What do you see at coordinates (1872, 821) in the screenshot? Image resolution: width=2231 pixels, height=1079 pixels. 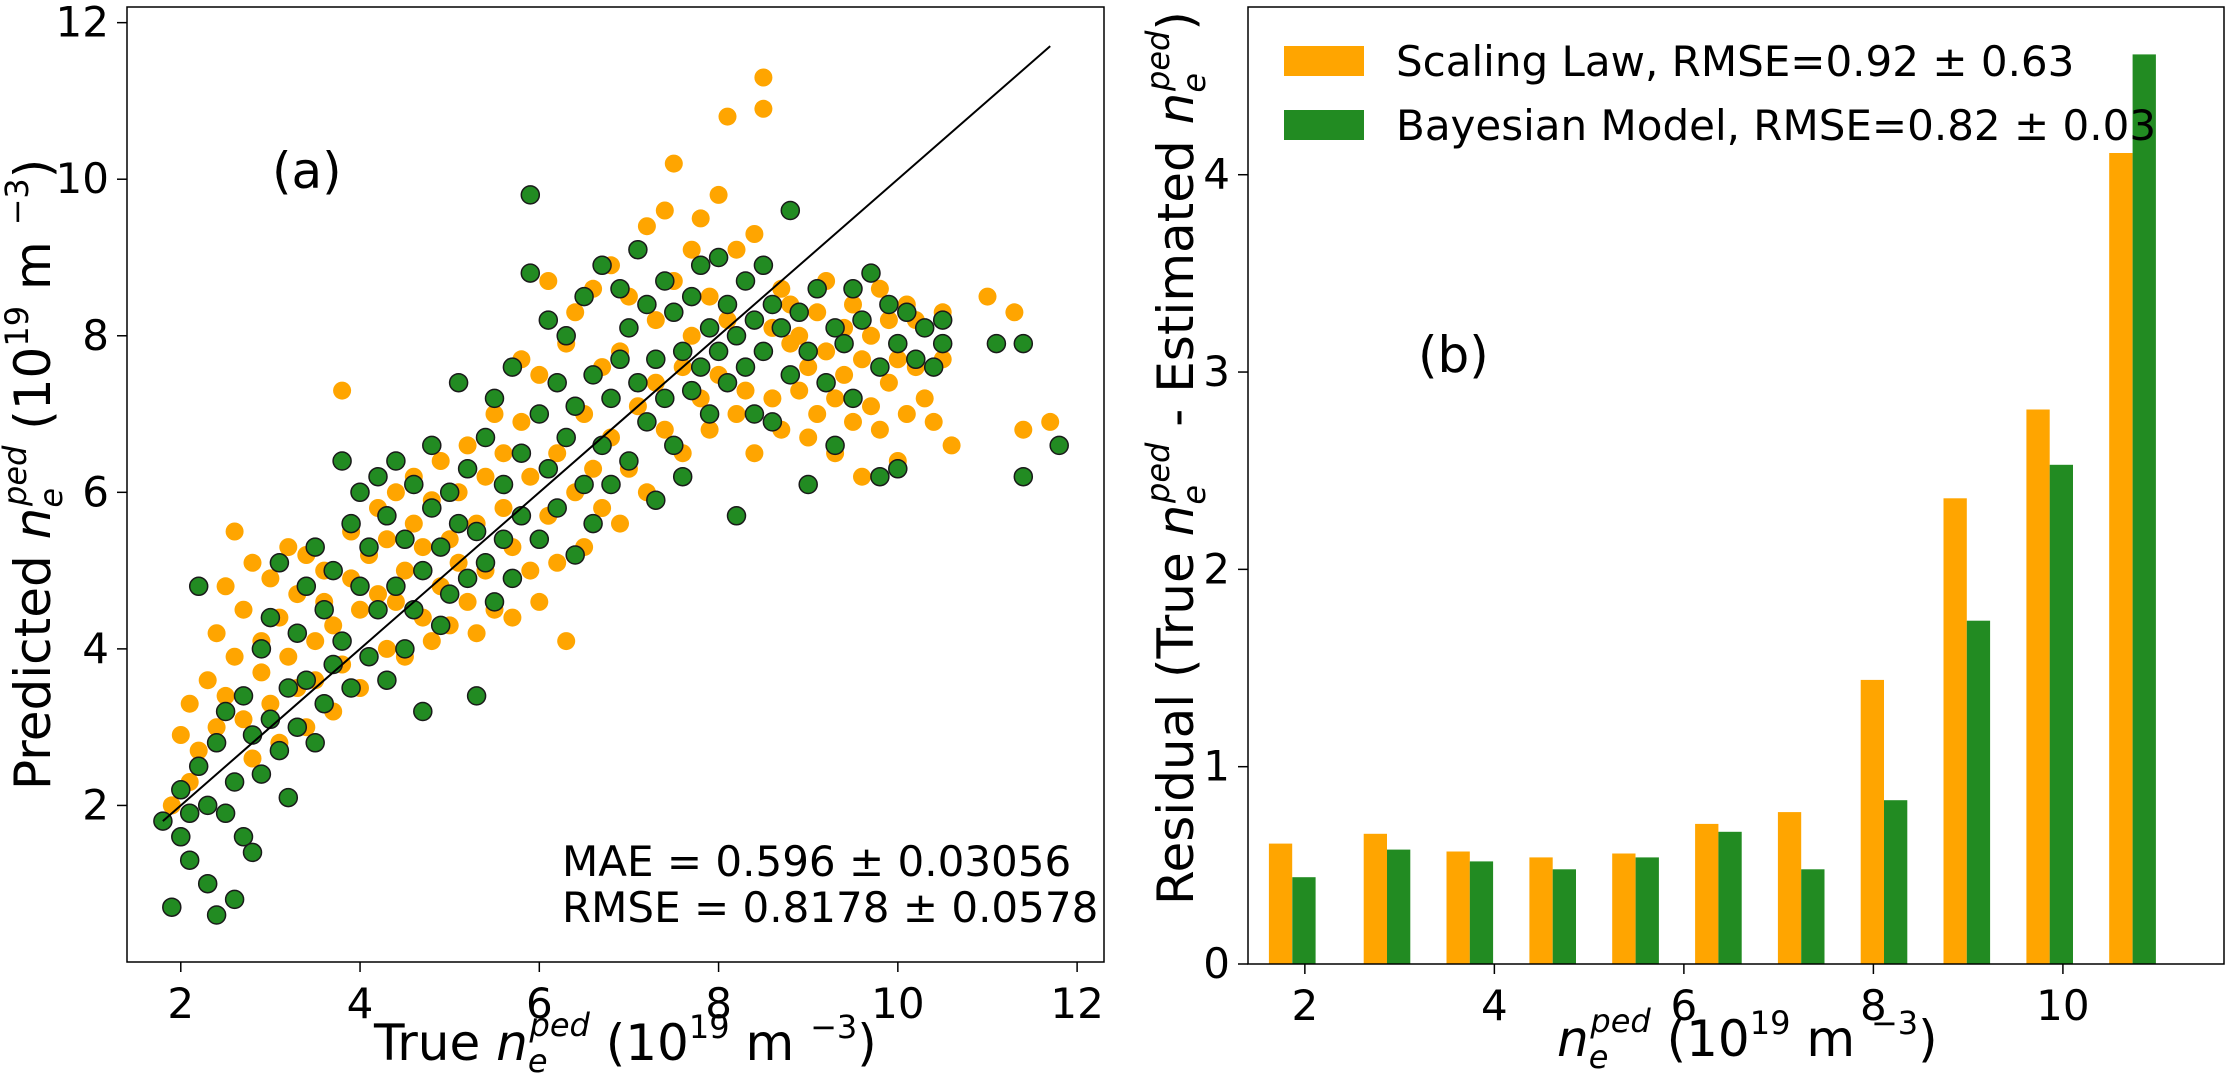 I see `scaling-law-bar` at bounding box center [1872, 821].